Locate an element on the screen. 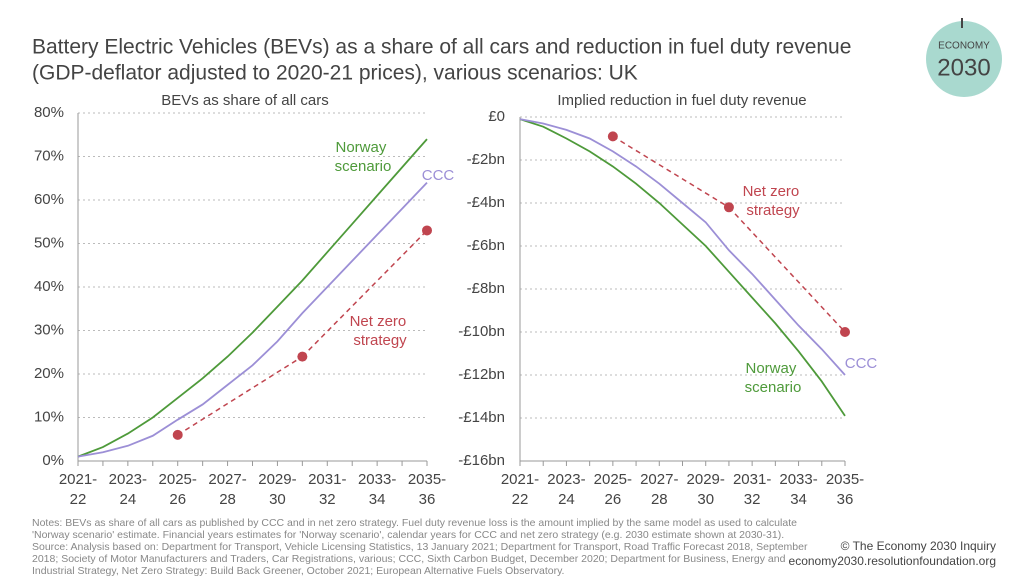 The image size is (1024, 576). logo-text: ECONOMY is located at coordinates (964, 46).